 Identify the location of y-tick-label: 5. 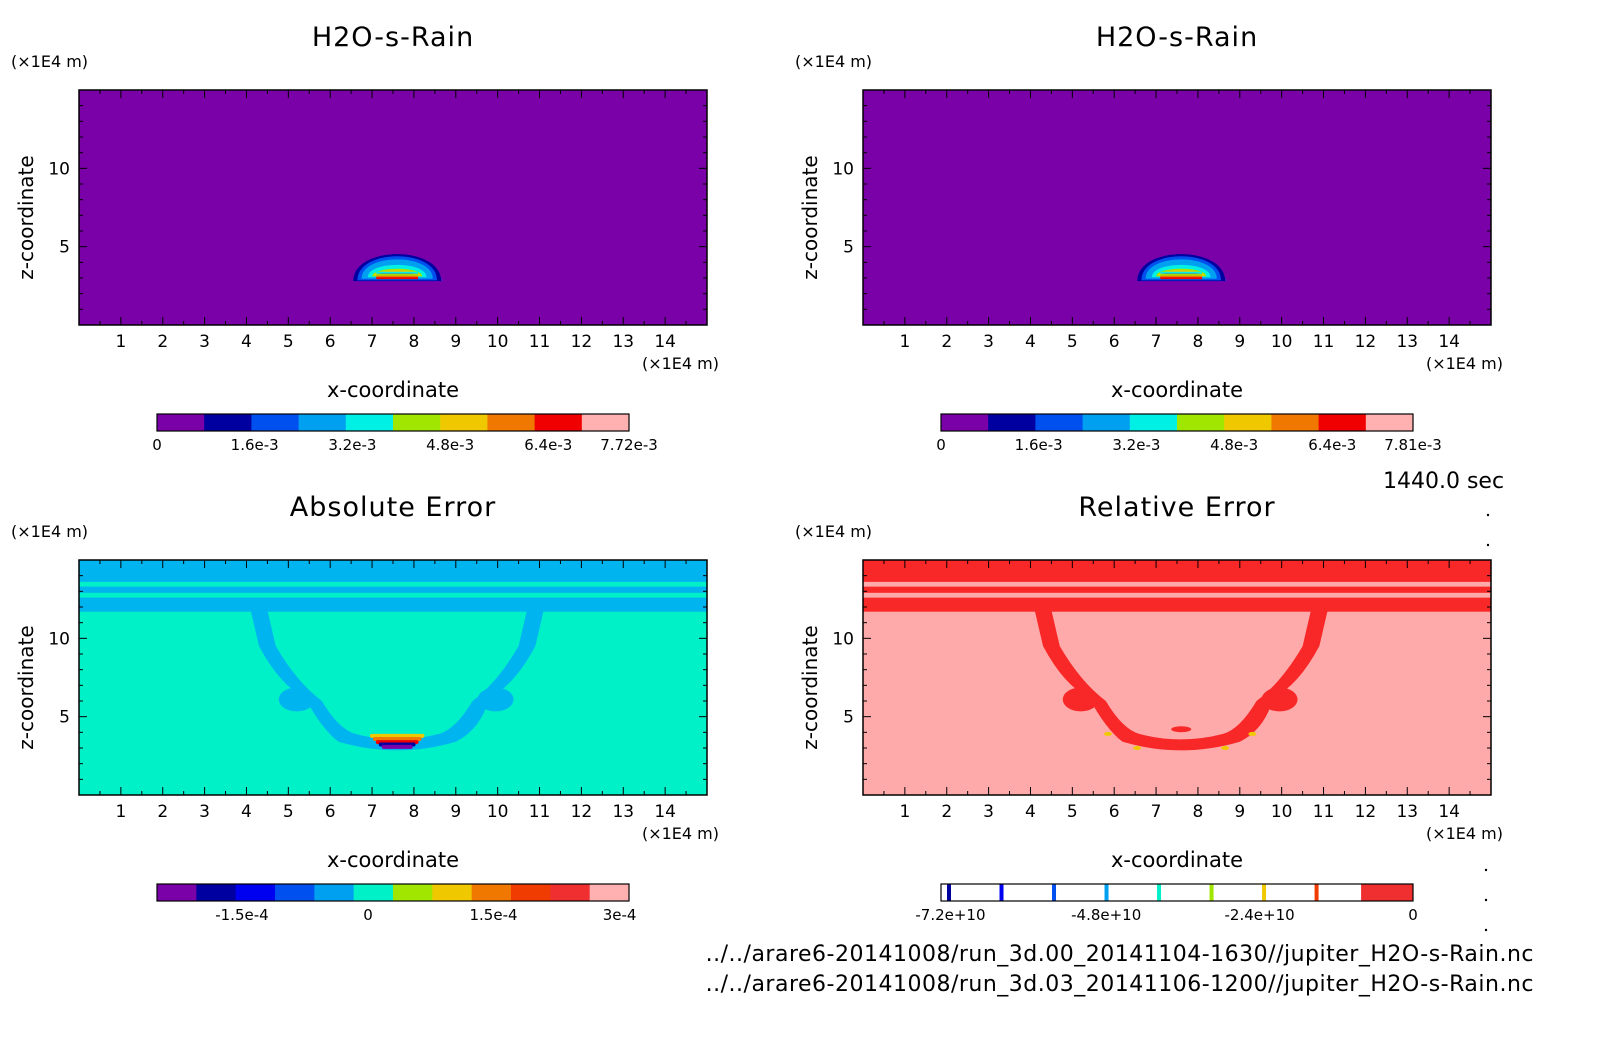
(64, 248).